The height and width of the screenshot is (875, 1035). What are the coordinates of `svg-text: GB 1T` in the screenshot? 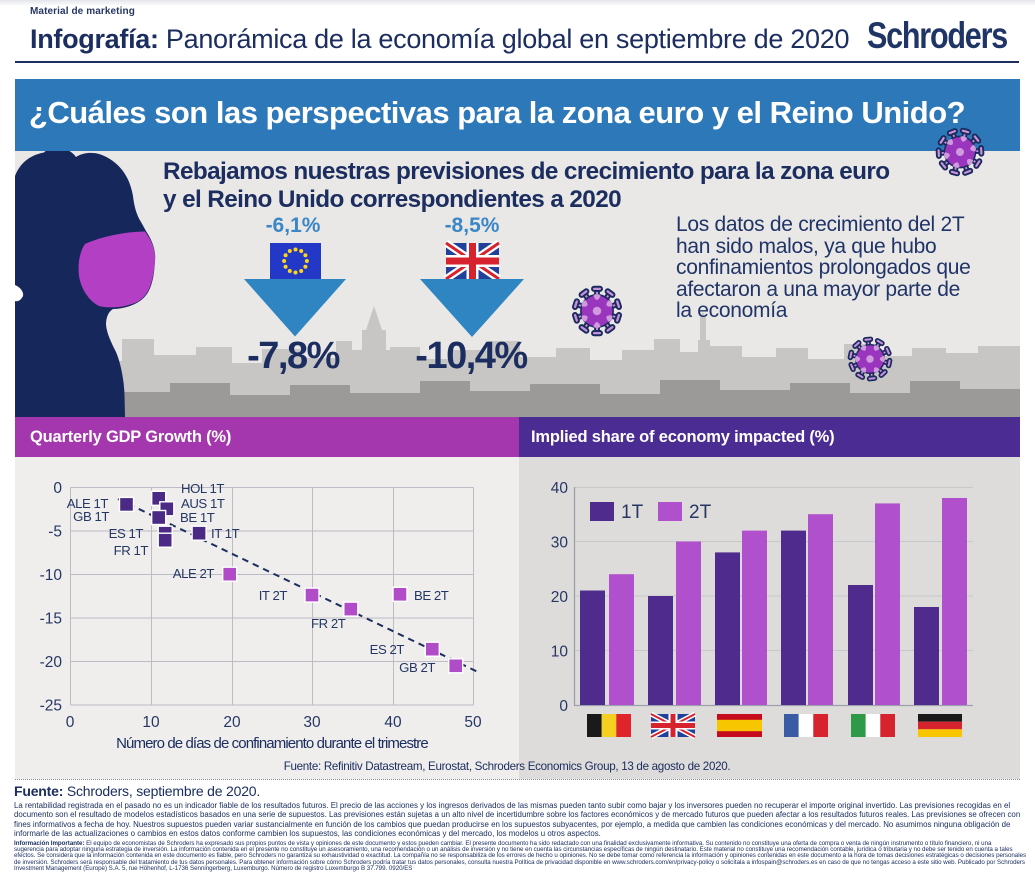 It's located at (91, 516).